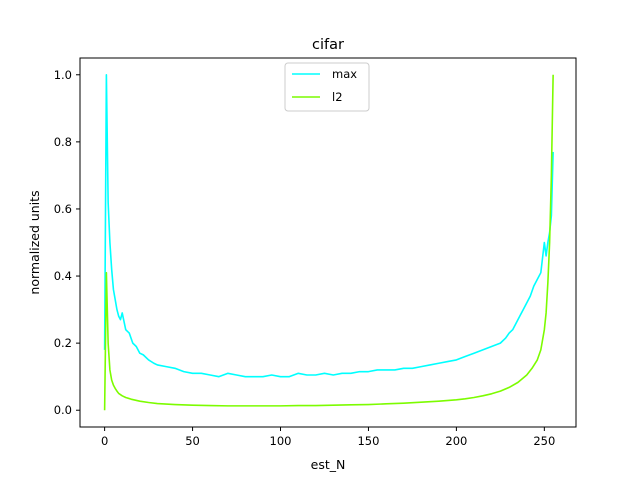 This screenshot has width=640, height=480. What do you see at coordinates (328, 45) in the screenshot?
I see `chart-title: cifar` at bounding box center [328, 45].